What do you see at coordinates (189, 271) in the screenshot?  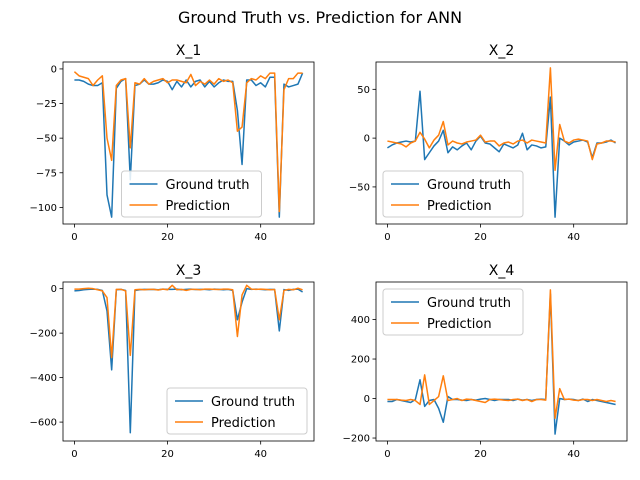 I see `subplot-title: X_3` at bounding box center [189, 271].